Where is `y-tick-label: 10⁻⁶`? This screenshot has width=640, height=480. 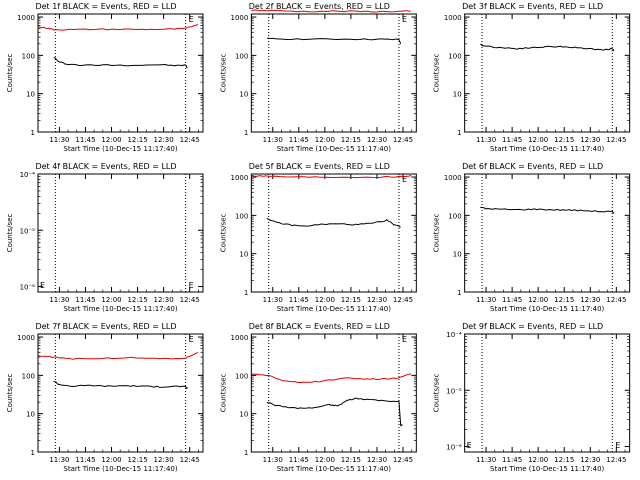
y-tick-label: 10⁻⁶ is located at coordinates (28, 288).